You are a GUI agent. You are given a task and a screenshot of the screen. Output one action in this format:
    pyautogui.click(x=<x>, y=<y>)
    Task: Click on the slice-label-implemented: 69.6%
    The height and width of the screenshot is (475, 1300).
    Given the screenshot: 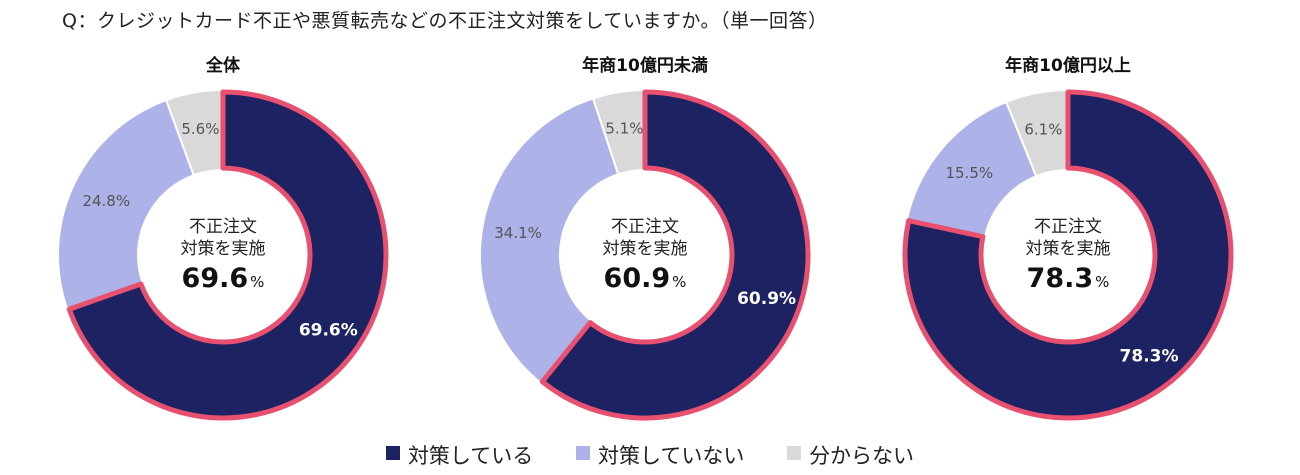 What is the action you would take?
    pyautogui.click(x=328, y=331)
    